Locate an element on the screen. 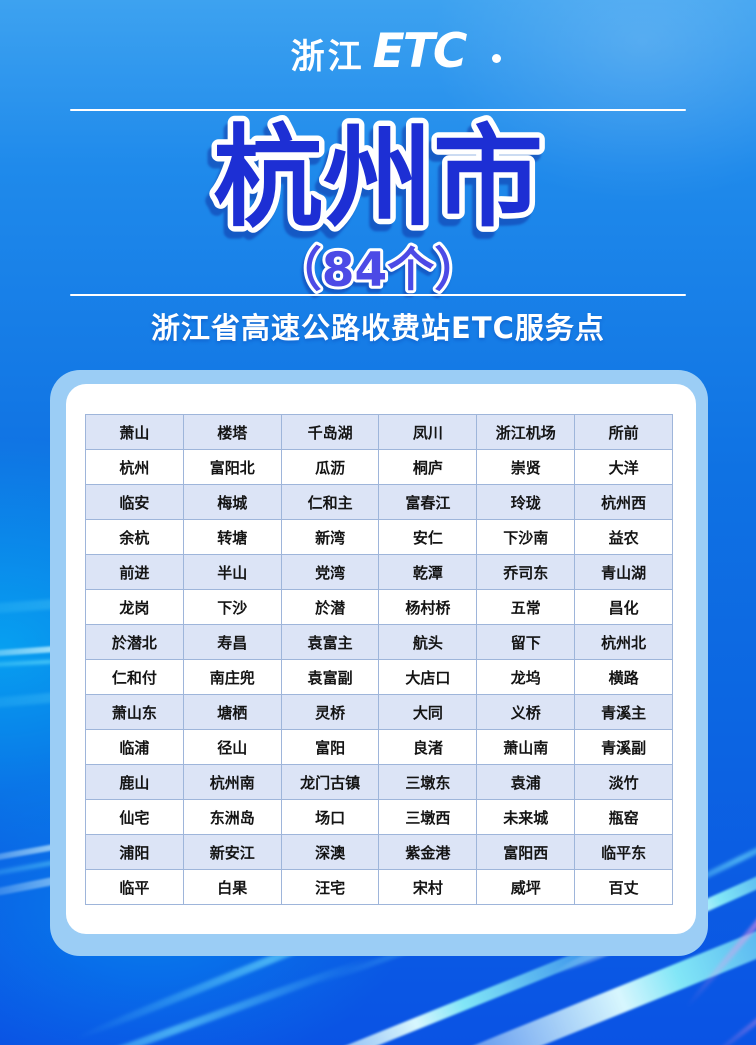  station-cell: 临安 is located at coordinates (134, 502).